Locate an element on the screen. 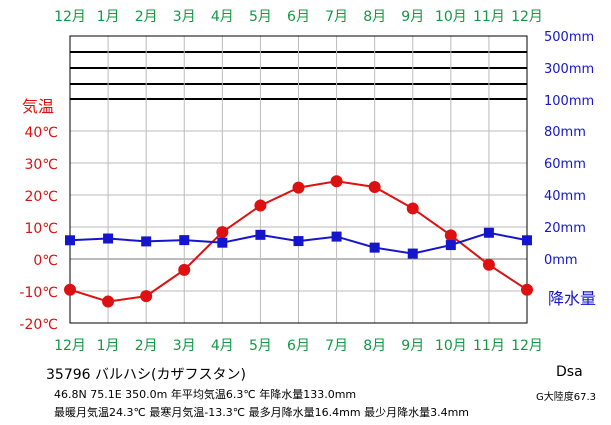 The image size is (611, 425). precipitation-tick-label-upper: 300mm is located at coordinates (569, 69).